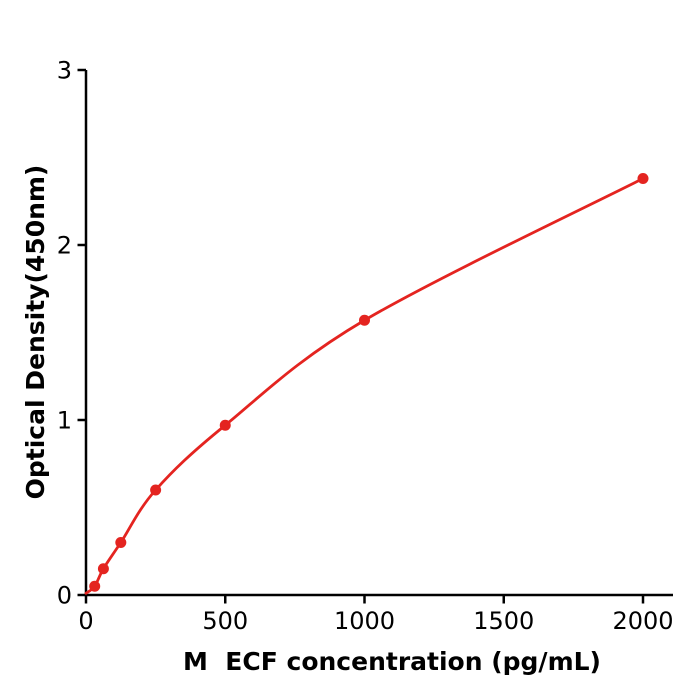  I want to click on x-tick-label: 0, so click(85, 621).